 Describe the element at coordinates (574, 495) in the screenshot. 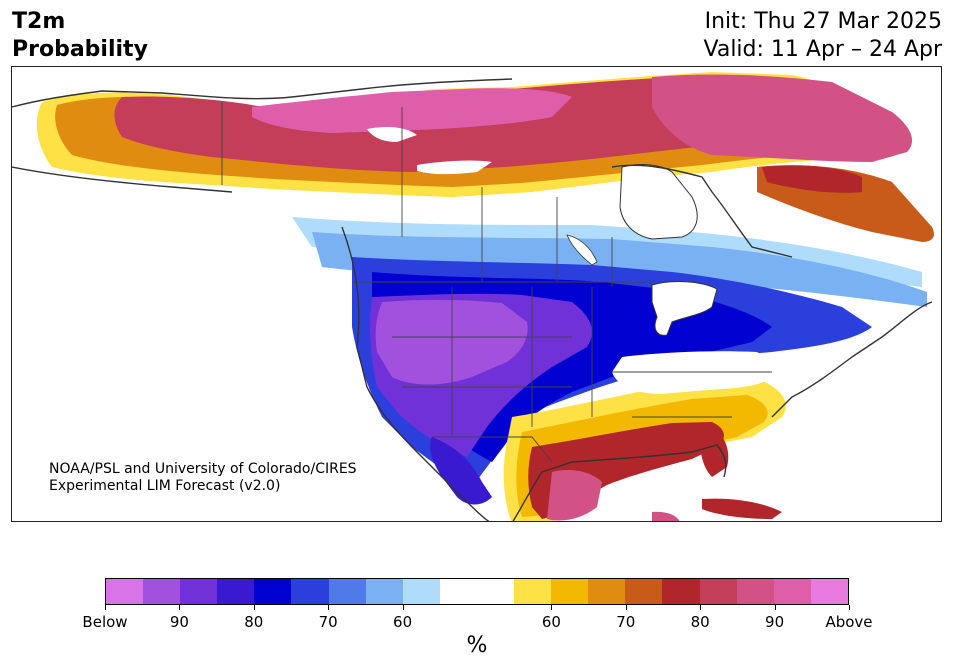

I see `above-region-gulf-peak` at that location.